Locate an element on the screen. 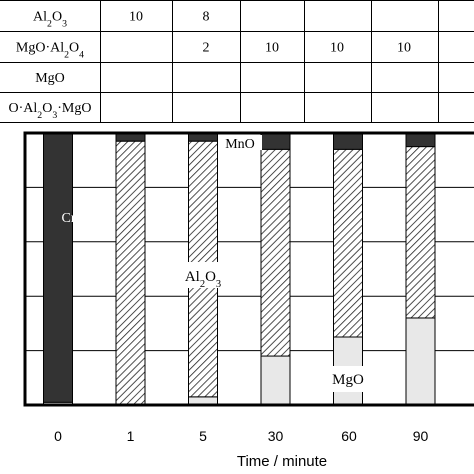  table-cell: 2 is located at coordinates (206, 48).